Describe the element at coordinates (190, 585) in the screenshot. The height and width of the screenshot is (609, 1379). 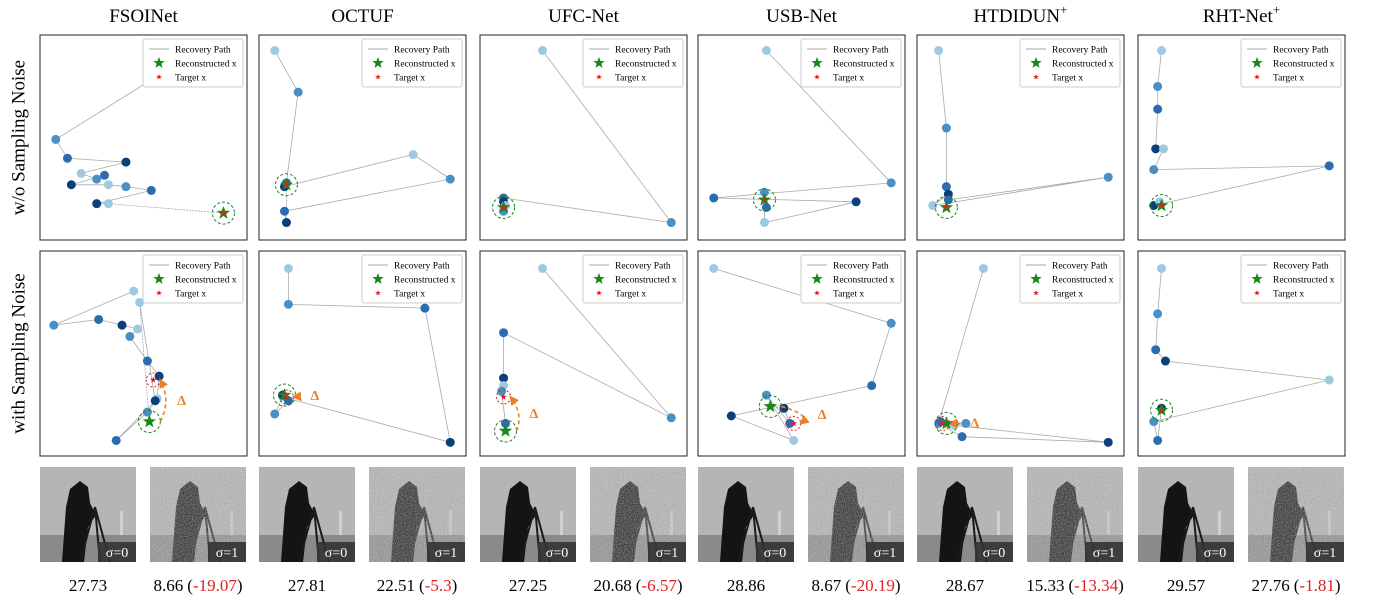
I see `bracket-open: (` at that location.